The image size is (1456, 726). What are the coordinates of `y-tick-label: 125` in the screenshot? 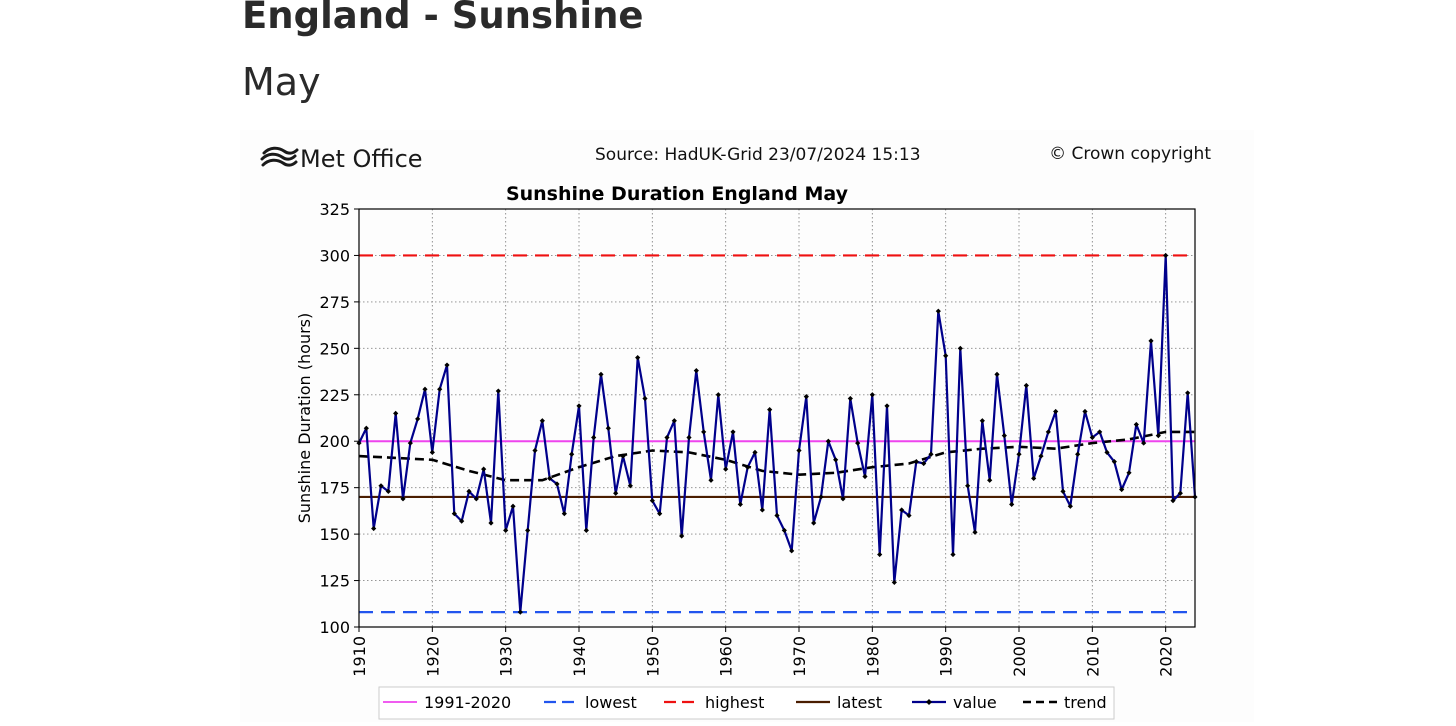 It's located at (334, 581).